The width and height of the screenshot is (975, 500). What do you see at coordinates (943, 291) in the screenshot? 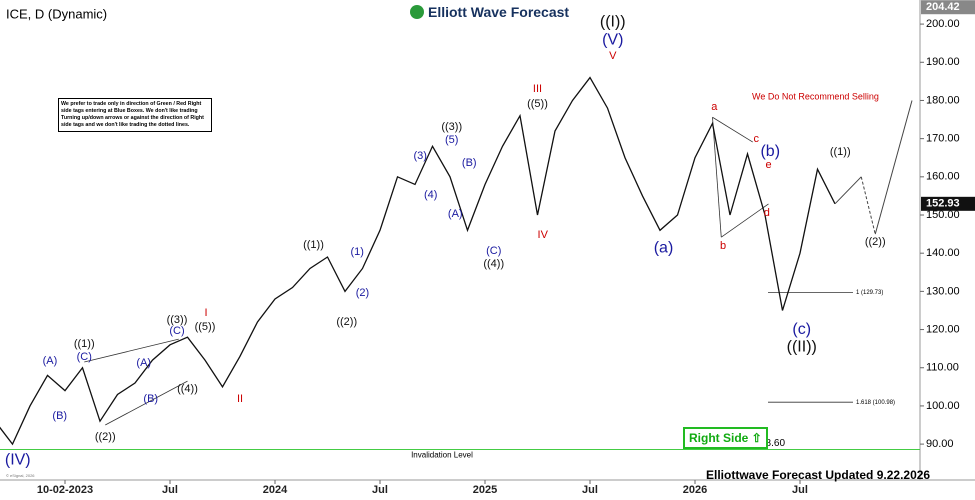
I see `y-tick-label: 130.00` at bounding box center [943, 291].